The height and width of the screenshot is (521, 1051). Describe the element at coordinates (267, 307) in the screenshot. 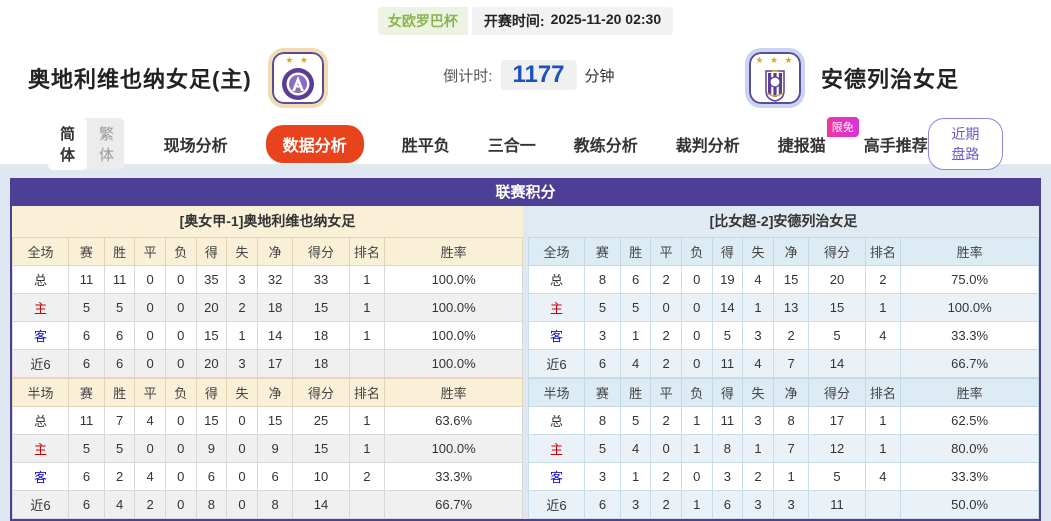

I see `table-row: 主 5 5 0 0 20 2 18 15 1 100.0%` at that location.